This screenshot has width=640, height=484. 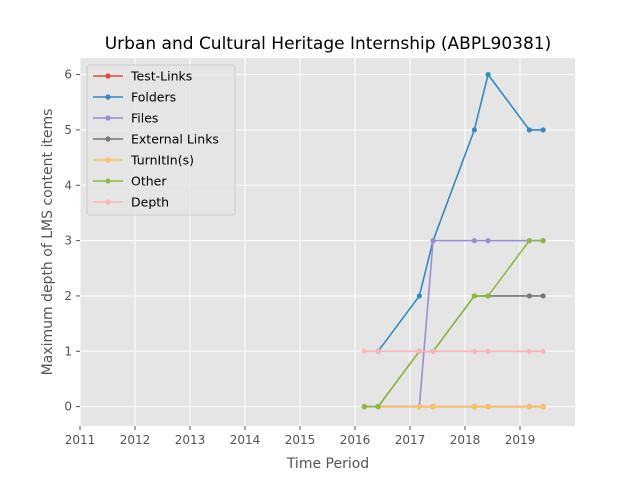 I want to click on legend-item: Test-Links, so click(x=142, y=76).